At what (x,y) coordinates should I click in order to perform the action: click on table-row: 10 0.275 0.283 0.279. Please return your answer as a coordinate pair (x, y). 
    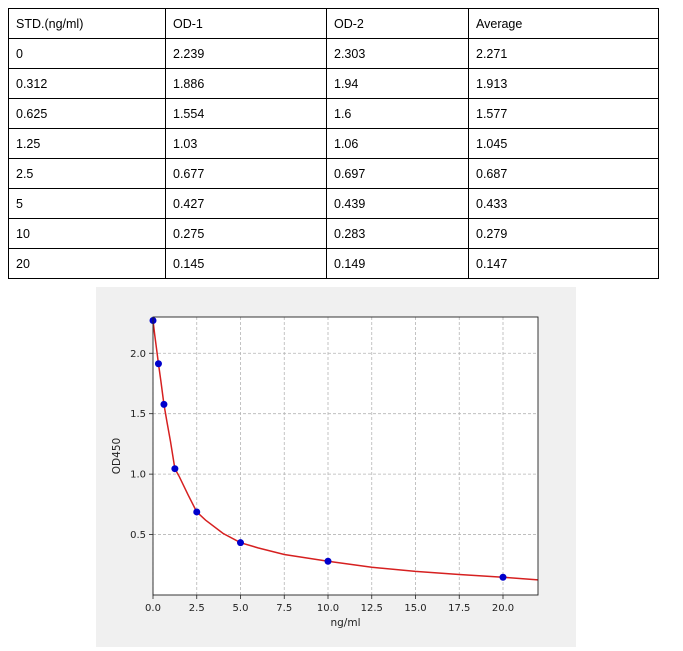
    Looking at the image, I should click on (333, 233).